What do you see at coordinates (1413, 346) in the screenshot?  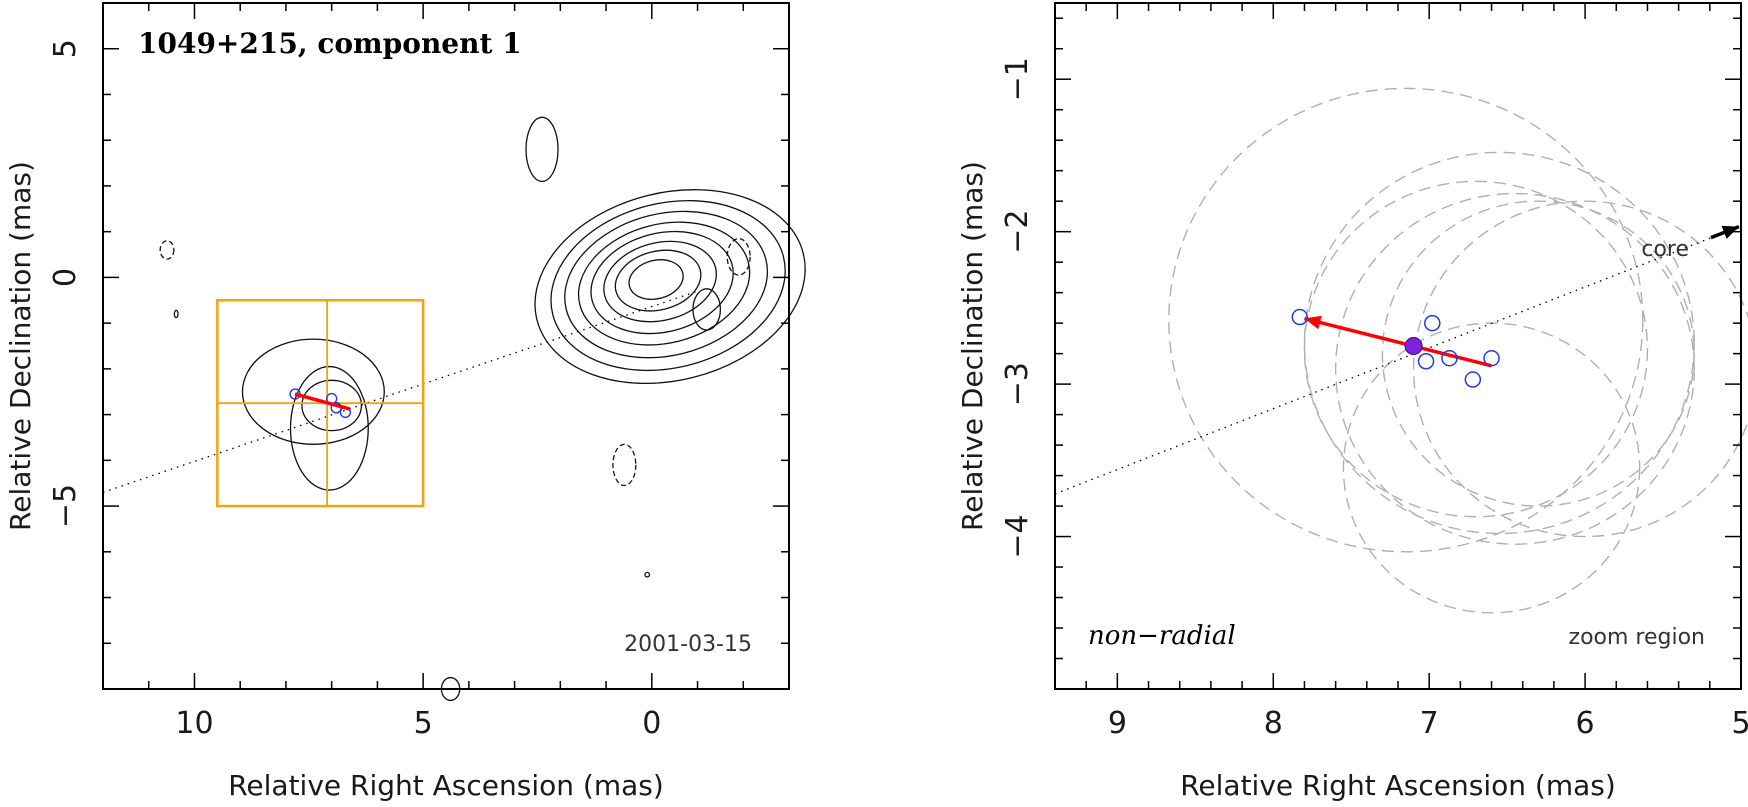 I see `mean-position-point` at bounding box center [1413, 346].